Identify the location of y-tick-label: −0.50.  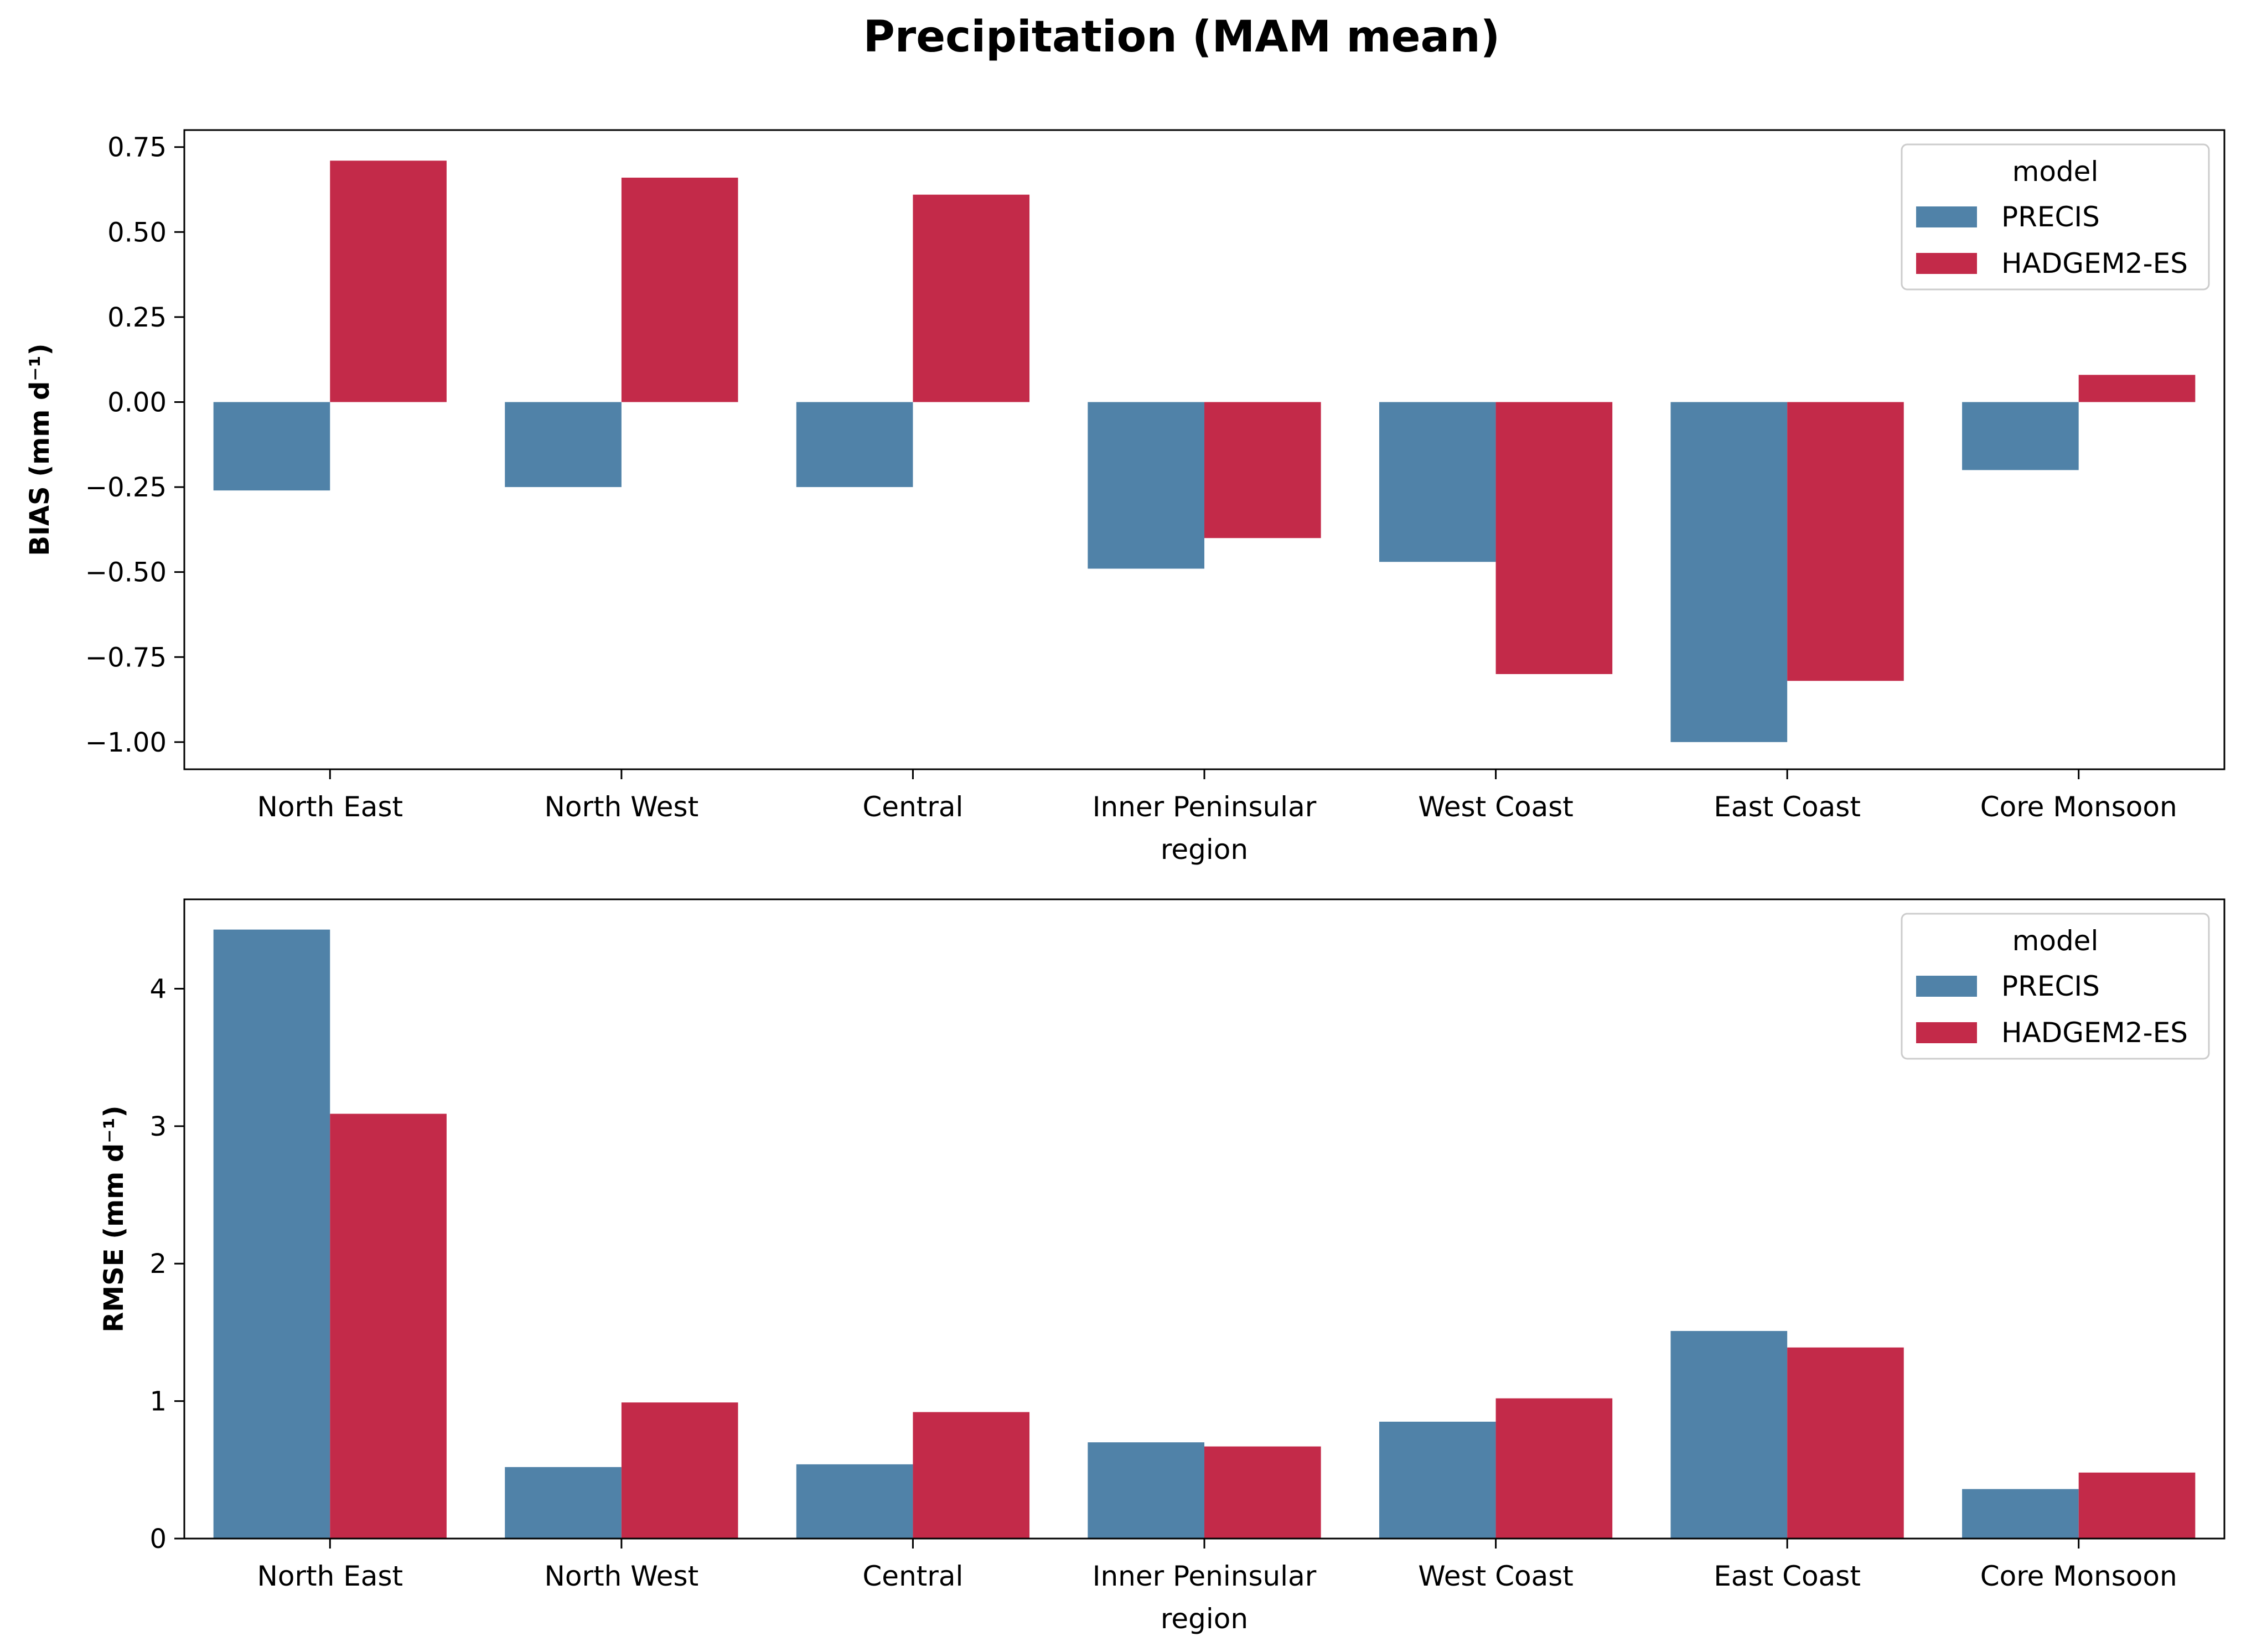
(126, 572).